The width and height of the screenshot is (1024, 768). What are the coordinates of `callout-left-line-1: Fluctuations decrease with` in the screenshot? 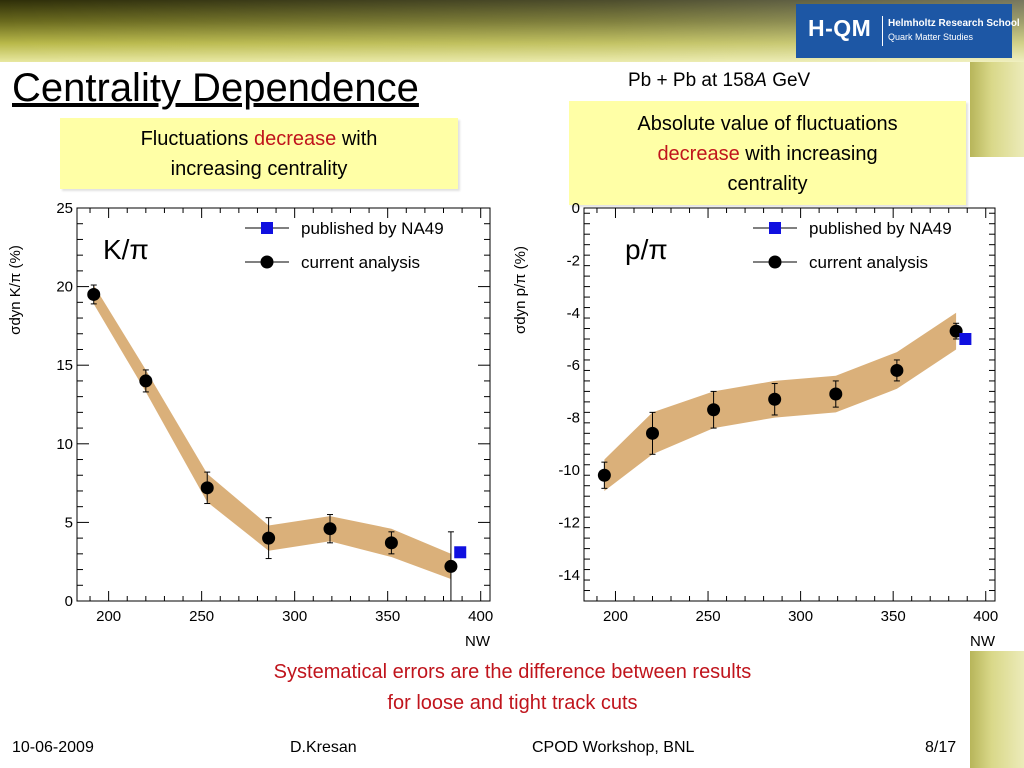 It's located at (259, 139).